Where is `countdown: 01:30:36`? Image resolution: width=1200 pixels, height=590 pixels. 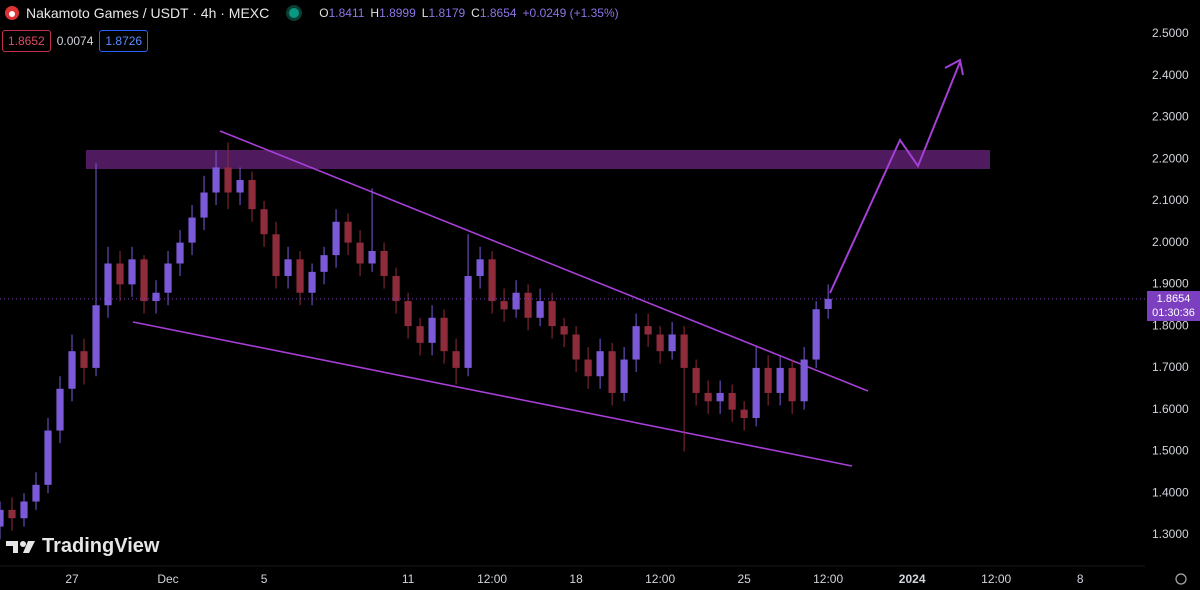
countdown: 01:30:36 is located at coordinates (1173, 312).